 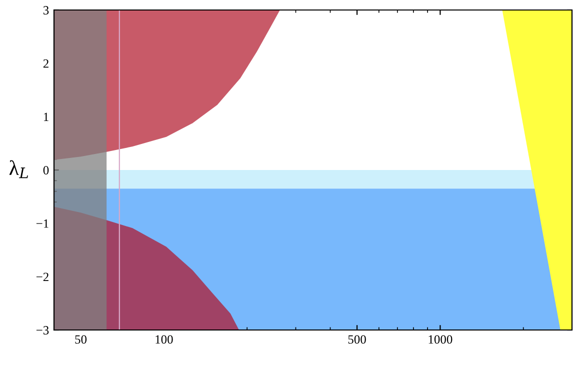 What do you see at coordinates (440, 339) in the screenshot?
I see `x-tick-label: 1000` at bounding box center [440, 339].